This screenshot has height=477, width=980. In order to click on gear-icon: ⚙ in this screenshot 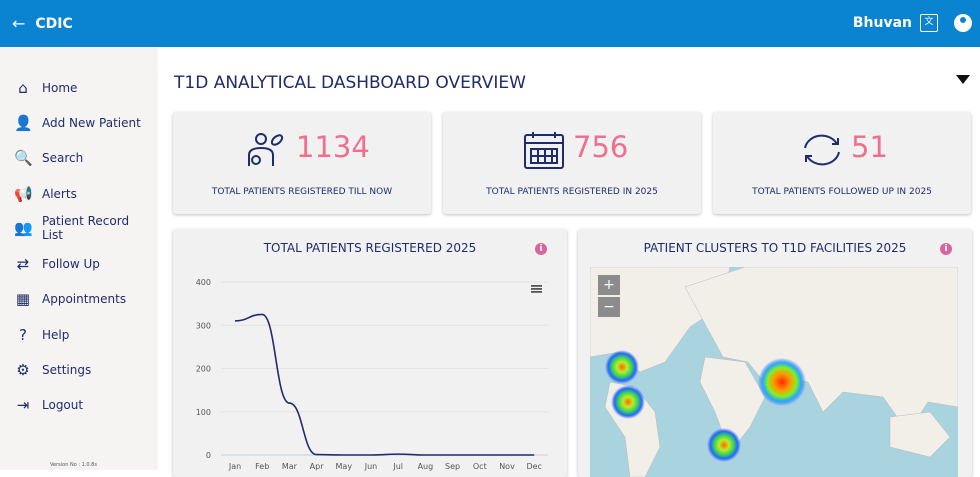, I will do `click(23, 370)`.